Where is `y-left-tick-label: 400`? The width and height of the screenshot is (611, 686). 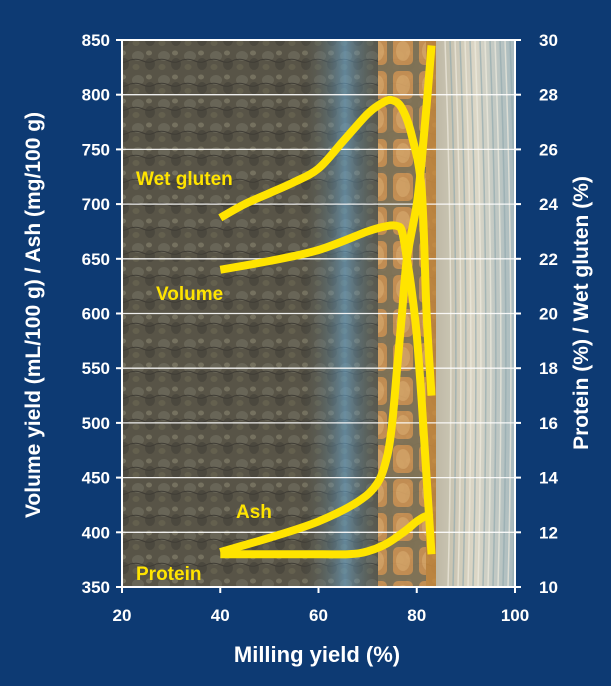 y-left-tick-label: 400 is located at coordinates (96, 532).